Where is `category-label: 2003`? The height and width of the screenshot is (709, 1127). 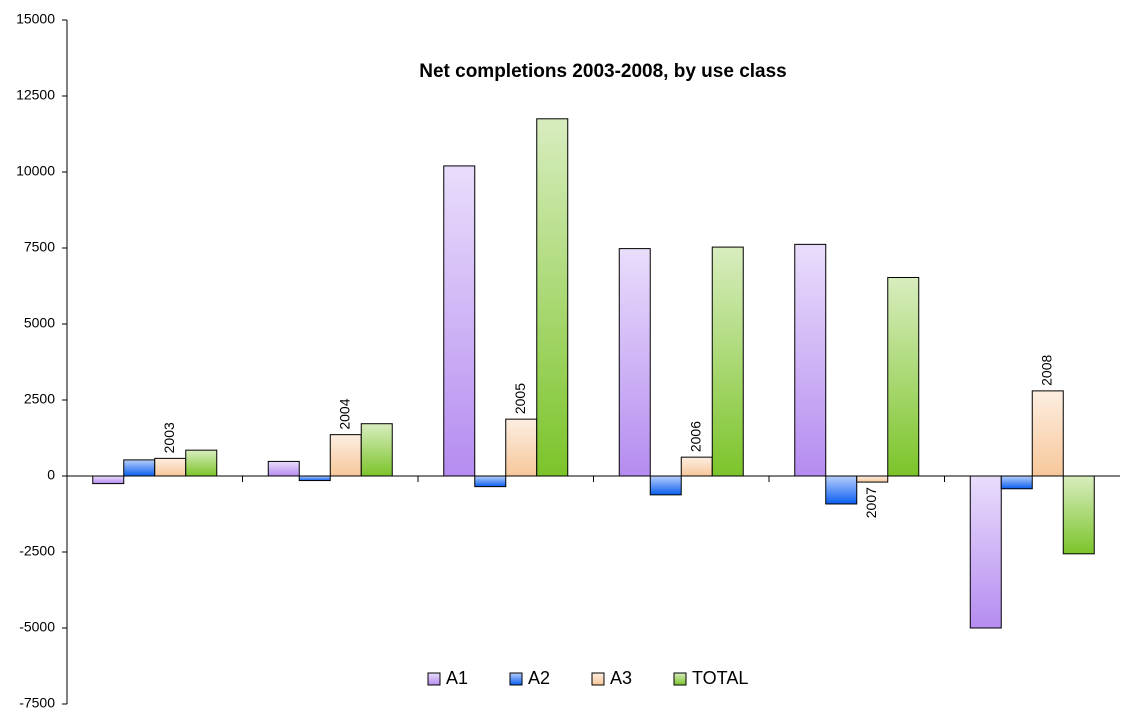 category-label: 2003 is located at coordinates (169, 437).